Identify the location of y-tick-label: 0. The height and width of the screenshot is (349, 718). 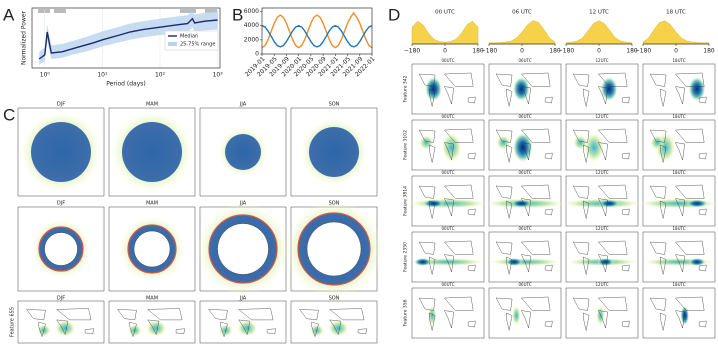
(257, 54).